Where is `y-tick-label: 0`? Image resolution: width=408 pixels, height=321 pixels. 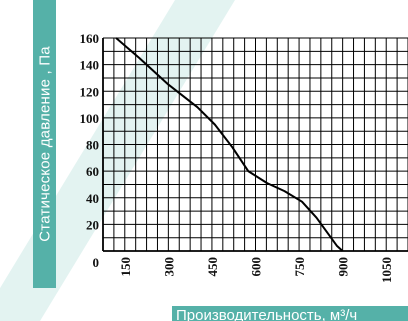
y-tick-label: 0 is located at coordinates (96, 262).